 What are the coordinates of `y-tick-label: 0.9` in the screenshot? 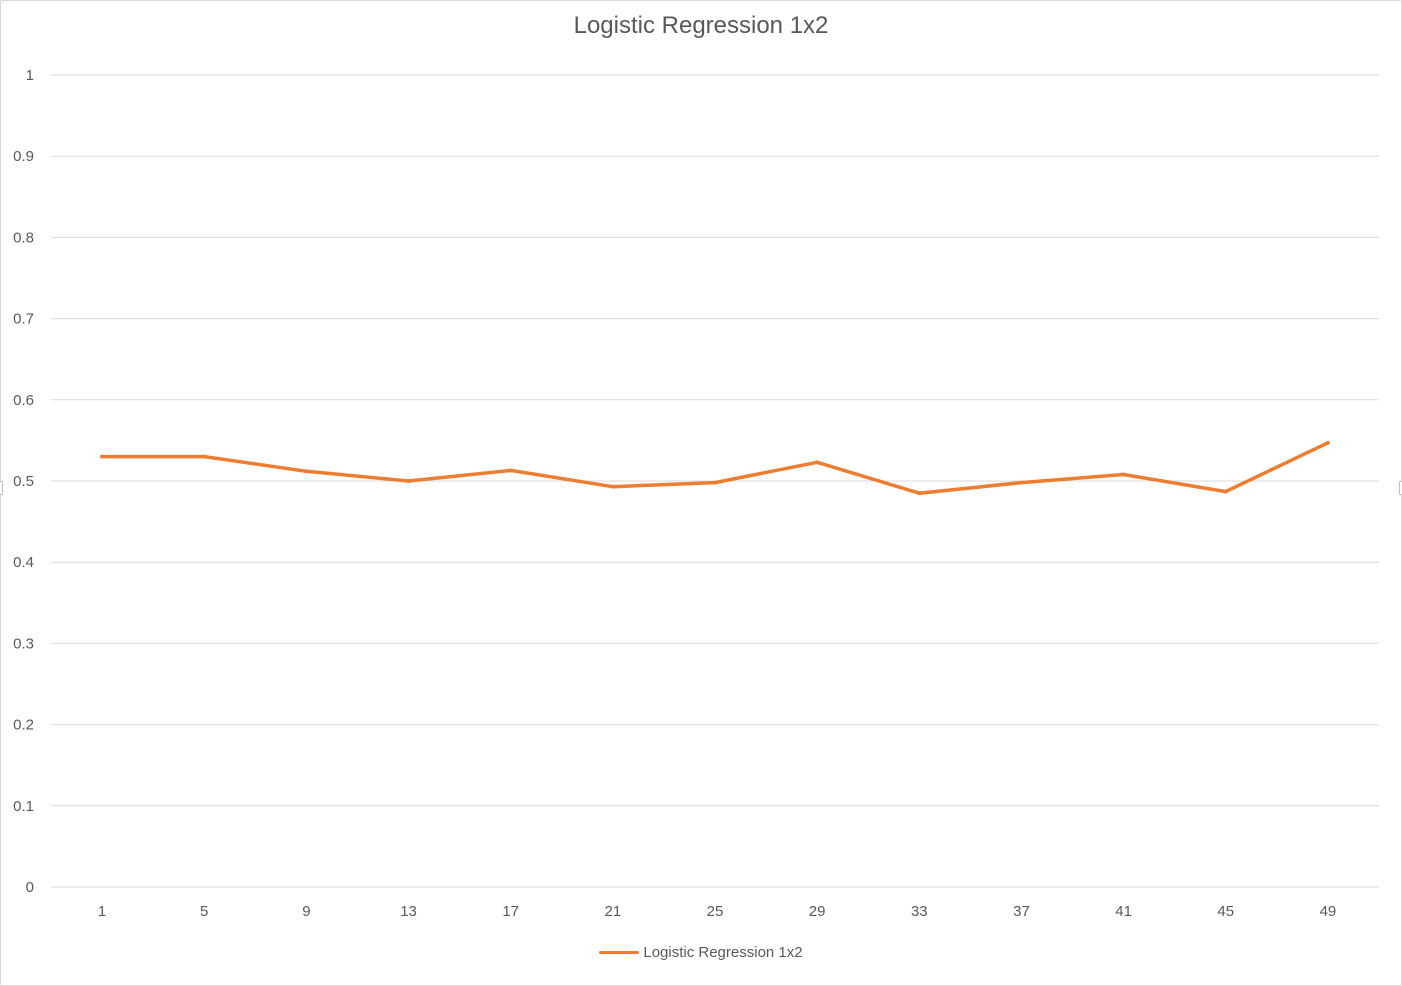 It's located at (23, 156).